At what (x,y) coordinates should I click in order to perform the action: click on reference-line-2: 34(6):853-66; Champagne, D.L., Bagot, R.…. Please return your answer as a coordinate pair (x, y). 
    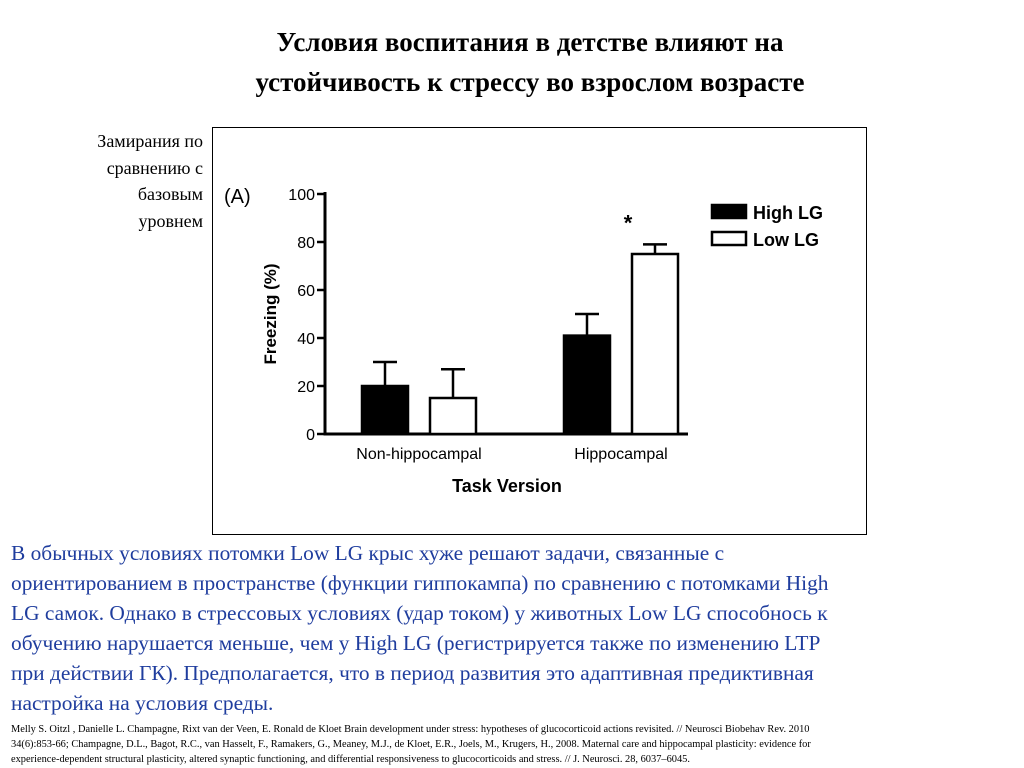
    Looking at the image, I should click on (411, 744).